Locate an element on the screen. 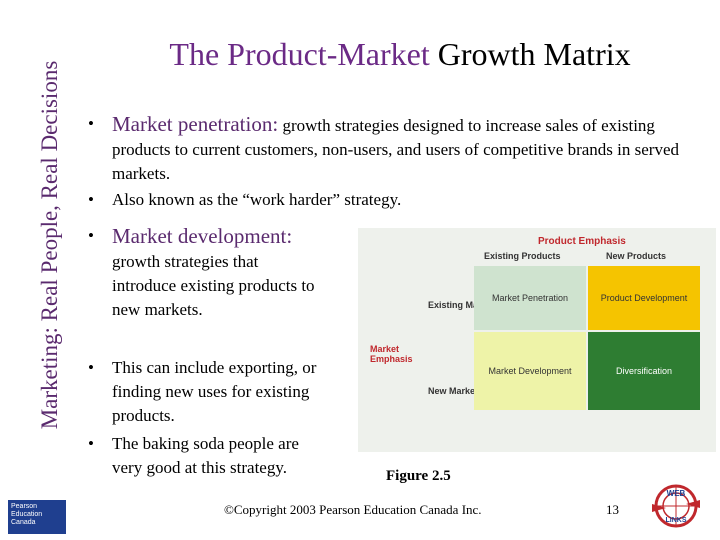 The width and height of the screenshot is (720, 540). slide-title: The Product-Market Growth Matrix is located at coordinates (400, 54).